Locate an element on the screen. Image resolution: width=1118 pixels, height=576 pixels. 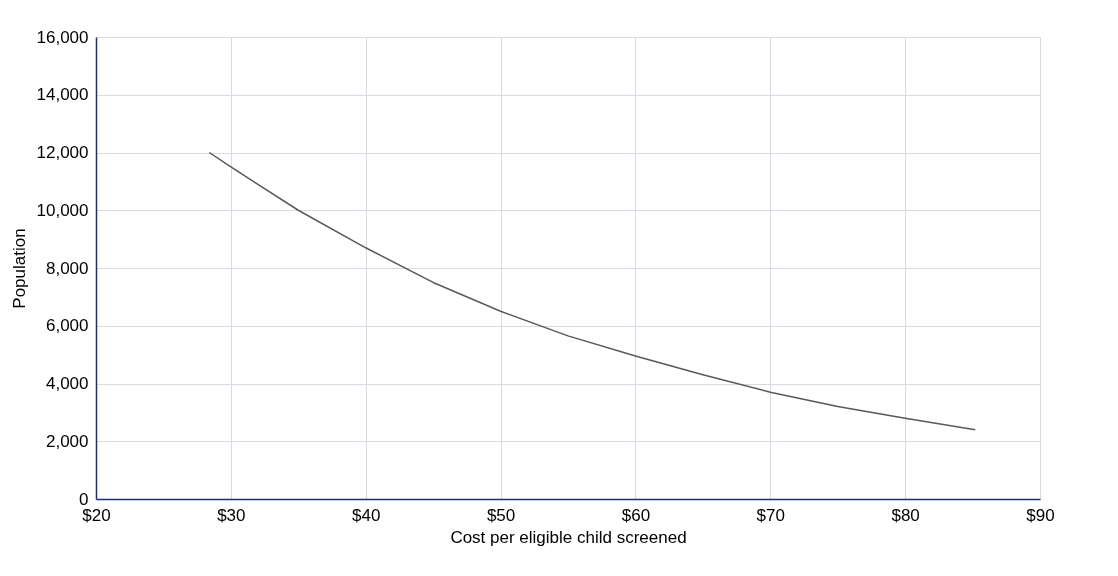
x-tick-label: $30 is located at coordinates (231, 515).